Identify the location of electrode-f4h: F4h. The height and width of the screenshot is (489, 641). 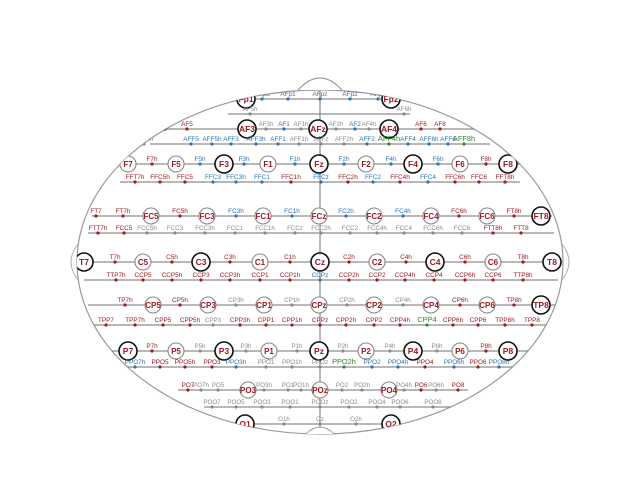
(391, 161).